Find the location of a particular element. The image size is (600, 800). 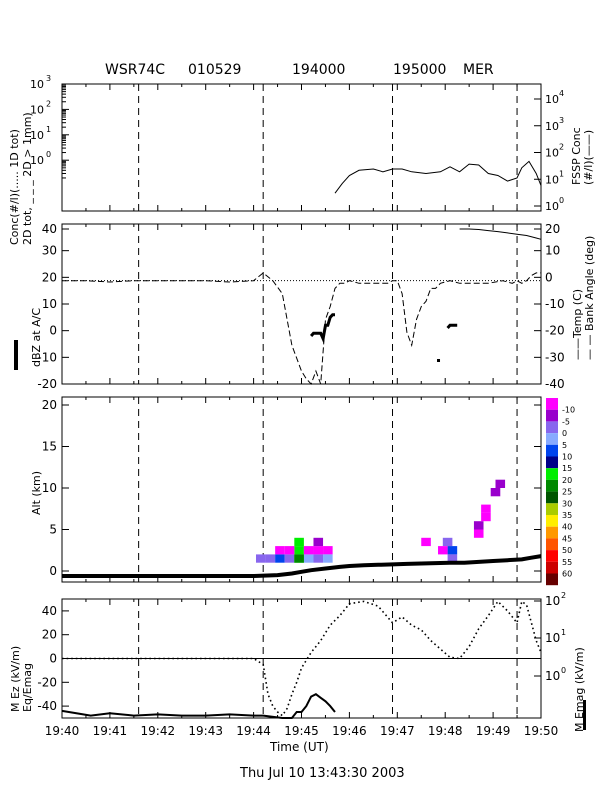

legend-label: 30 is located at coordinates (567, 503).